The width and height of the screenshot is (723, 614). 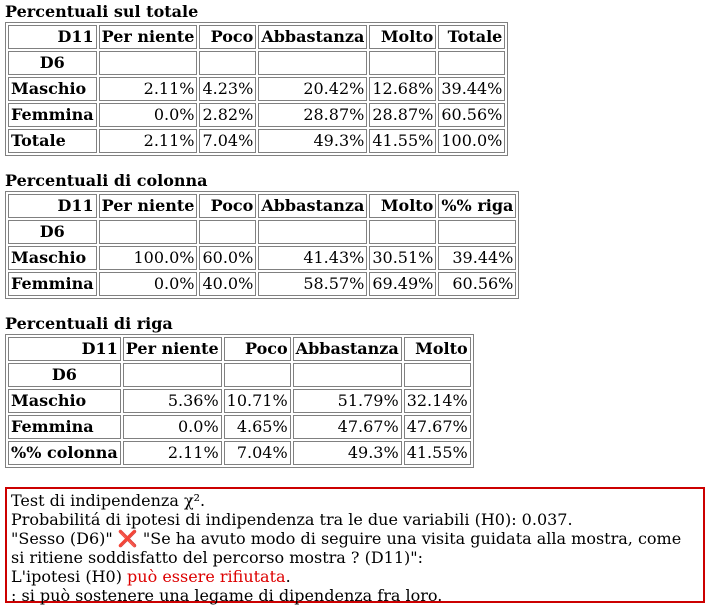 What do you see at coordinates (102, 11) in the screenshot?
I see `section-title: Percentuali sul totale` at bounding box center [102, 11].